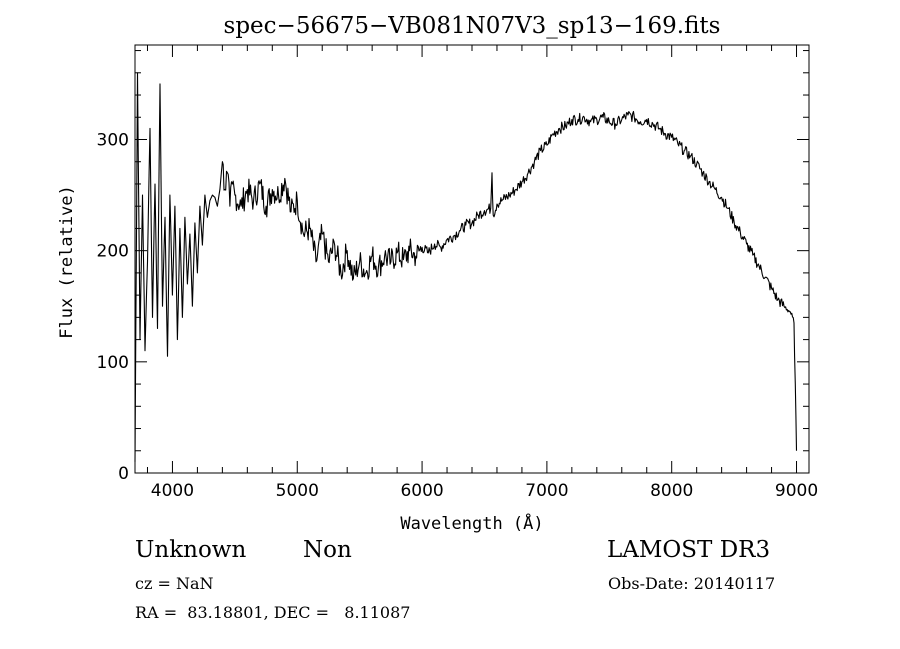  Describe the element at coordinates (113, 140) in the screenshot. I see `y-tick-label: 300` at that location.